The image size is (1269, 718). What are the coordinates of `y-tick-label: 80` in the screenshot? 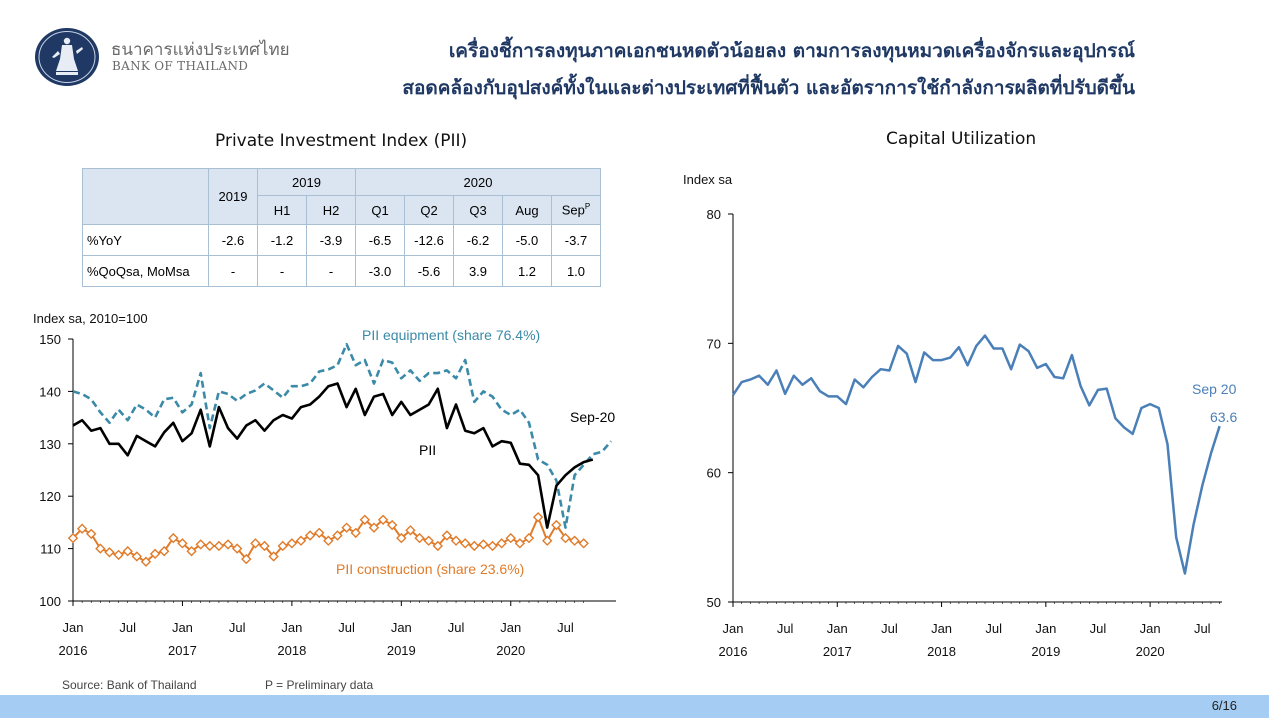 It's located at (714, 214).